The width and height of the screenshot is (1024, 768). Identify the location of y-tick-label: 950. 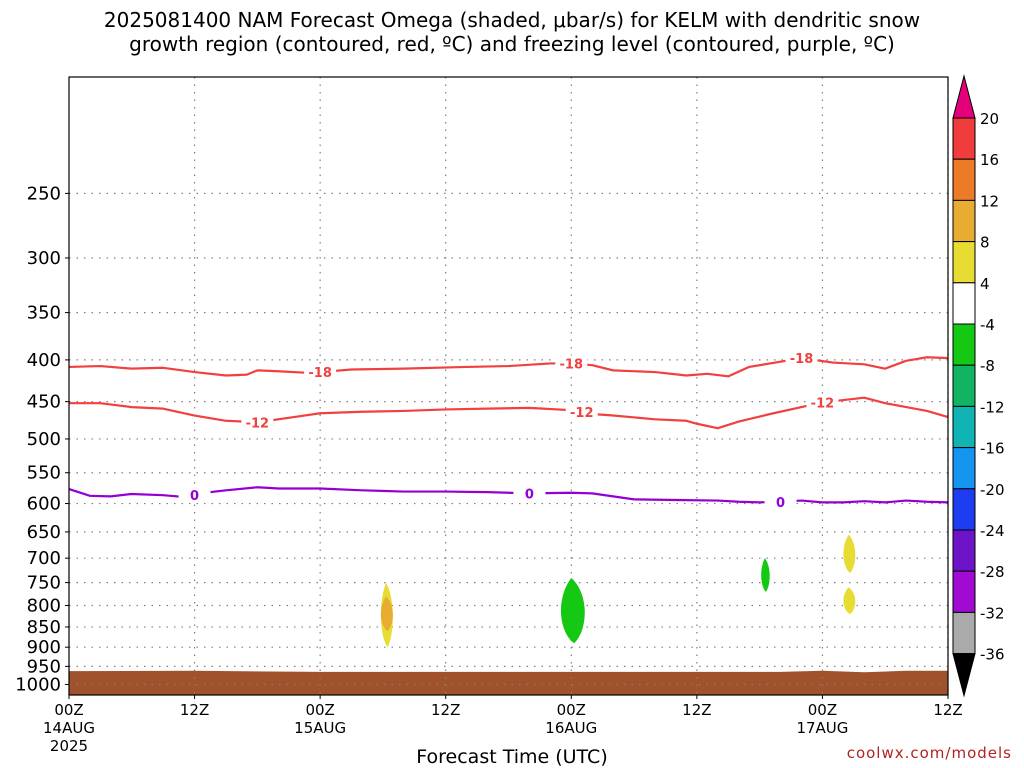
(44, 666).